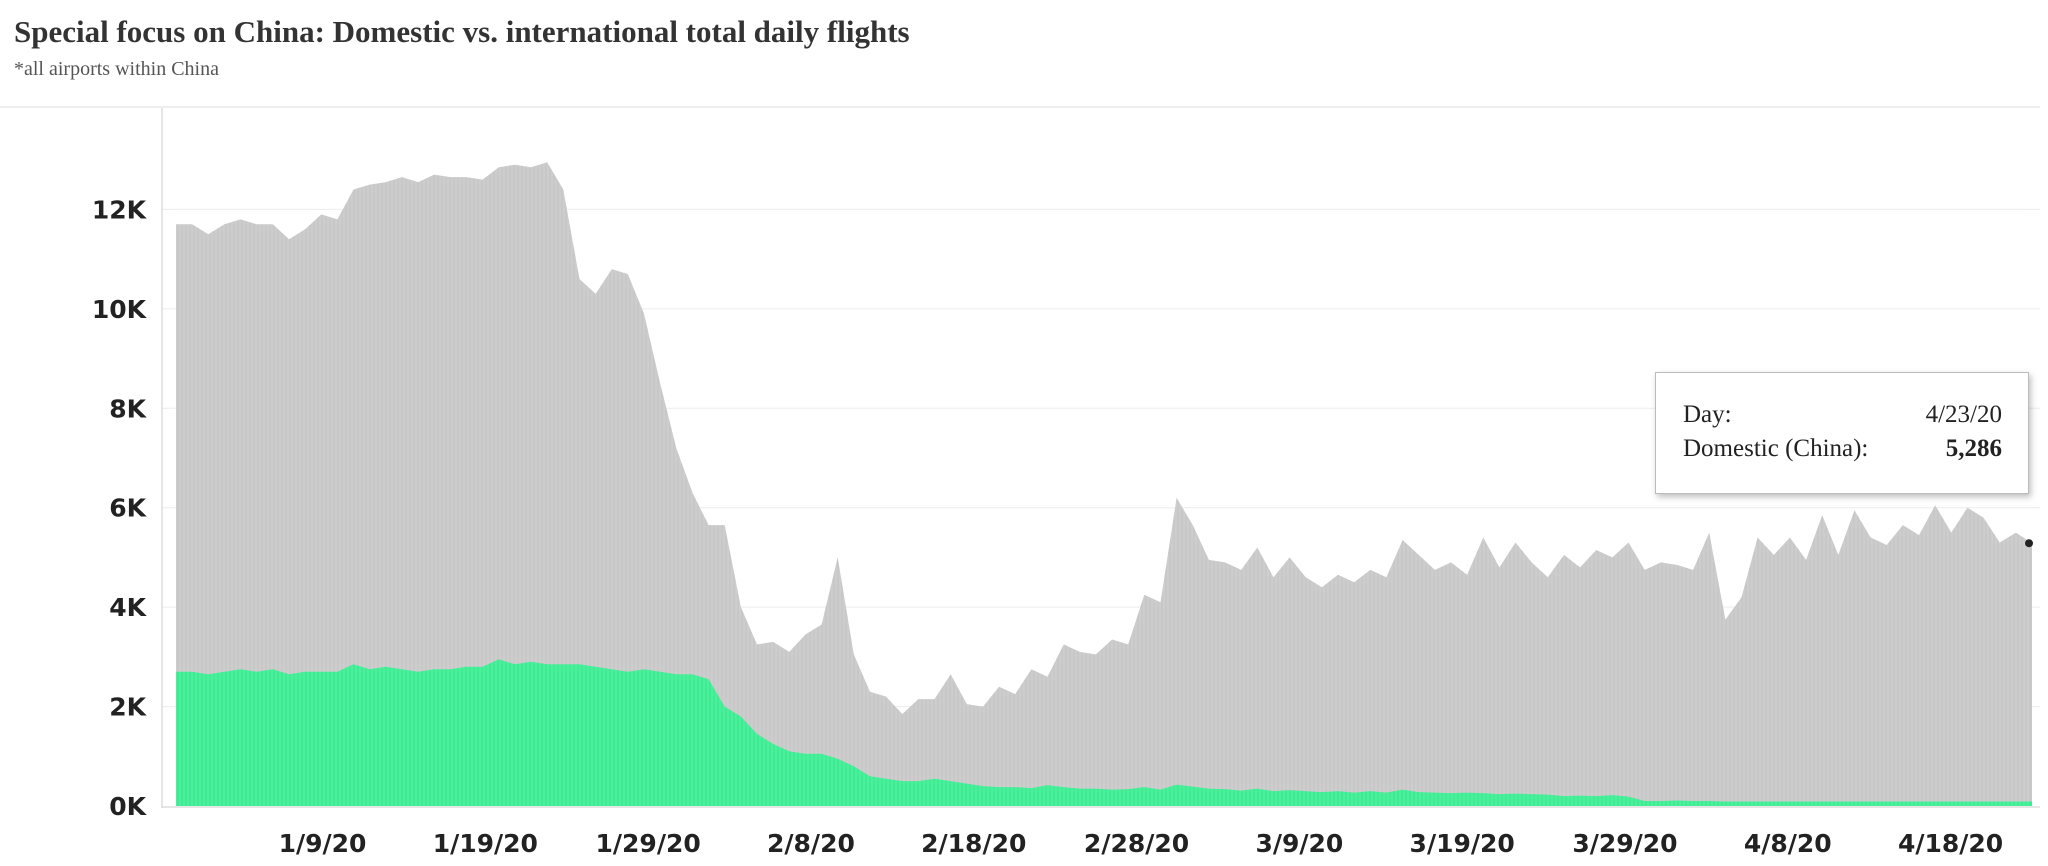  What do you see at coordinates (1842, 418) in the screenshot?
I see `tooltip-day-row: Day: 4/23/20` at bounding box center [1842, 418].